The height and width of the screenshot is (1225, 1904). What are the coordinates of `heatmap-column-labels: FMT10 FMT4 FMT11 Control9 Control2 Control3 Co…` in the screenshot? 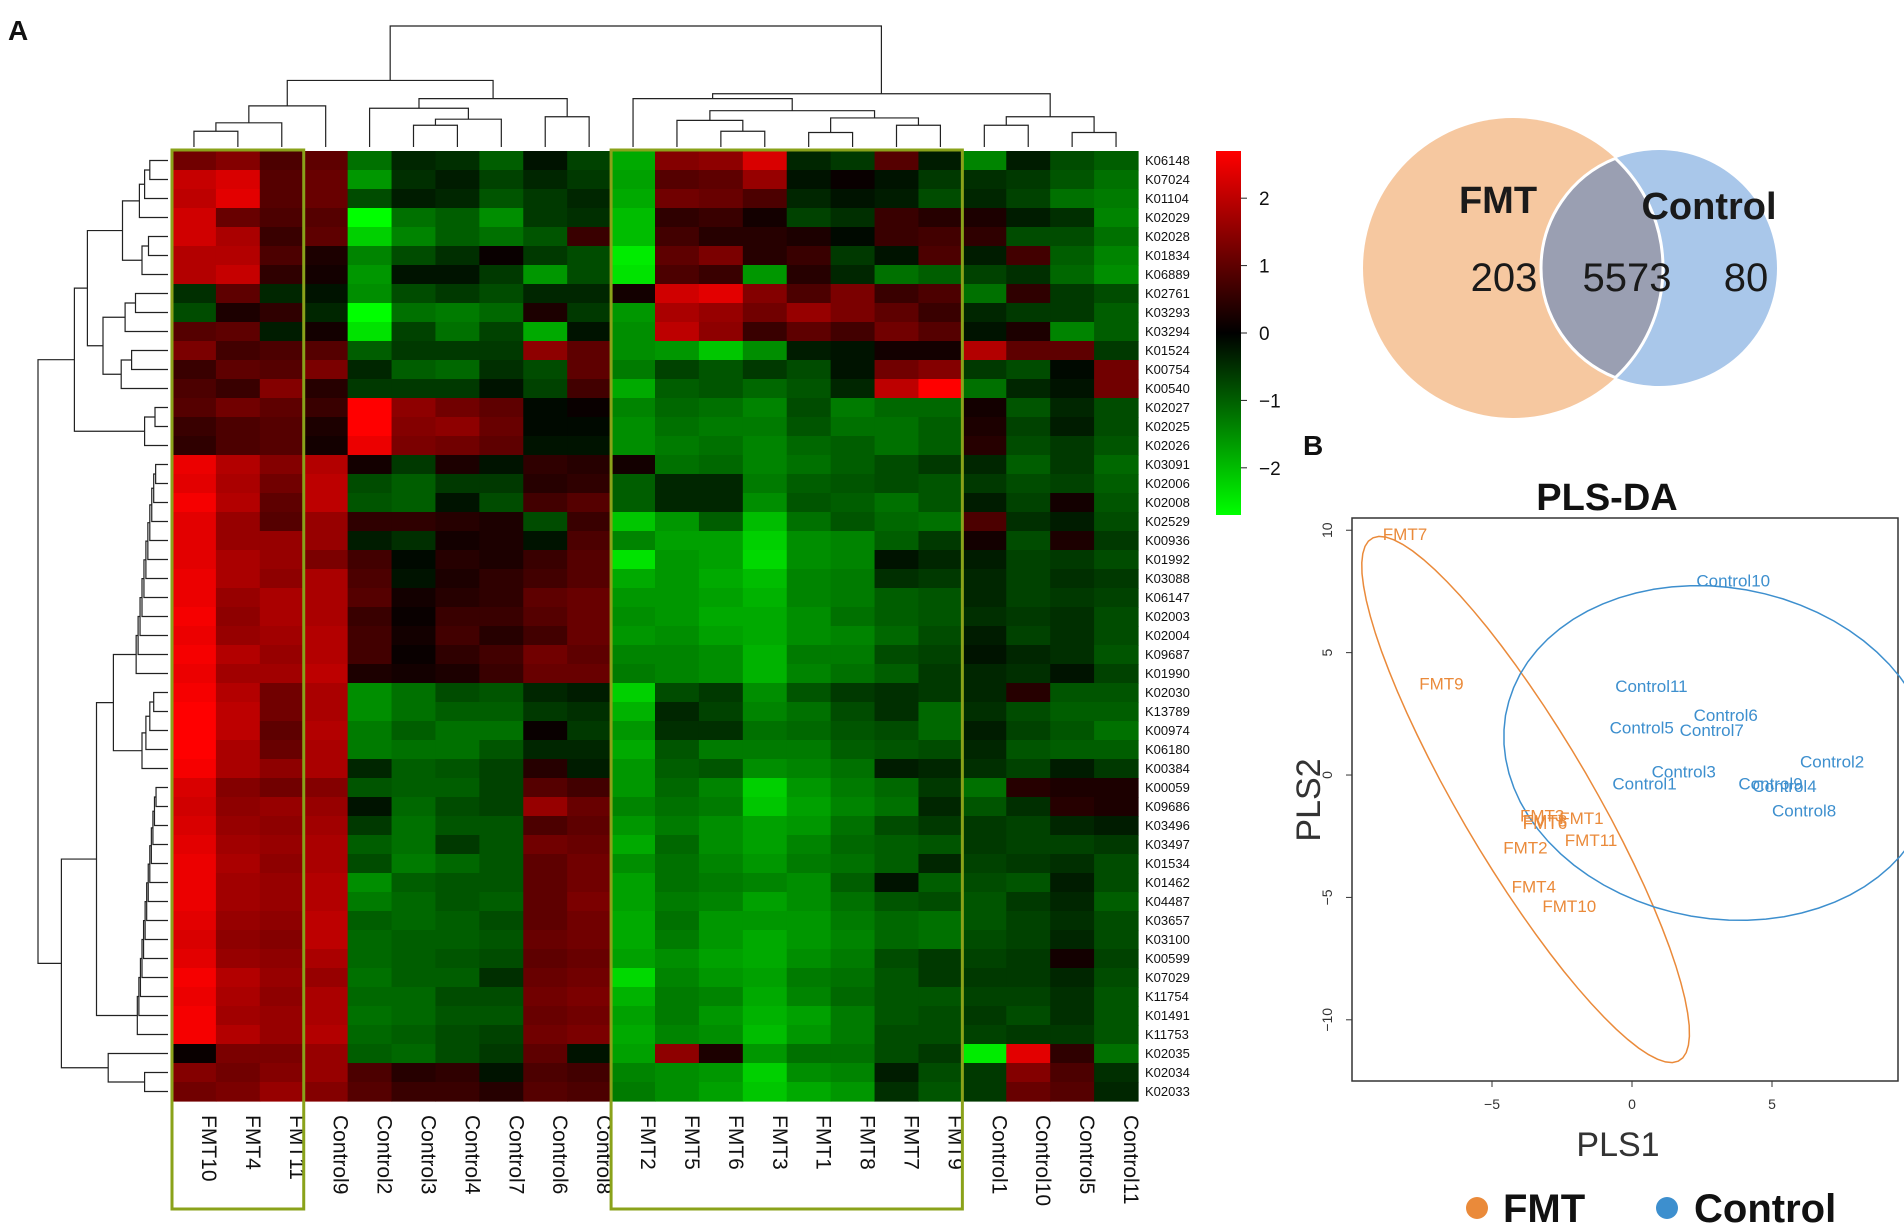 It's located at (669, 1160).